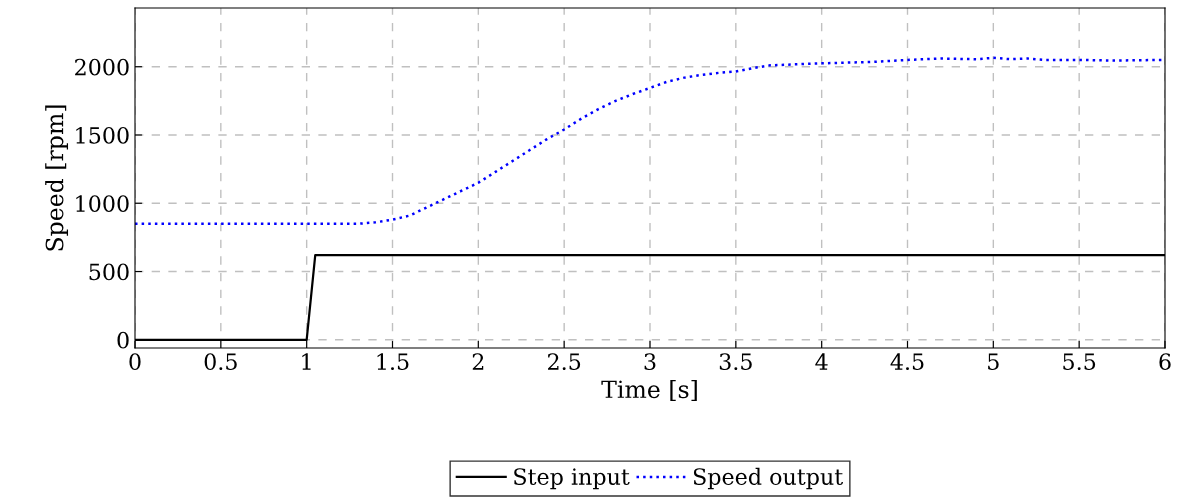 This screenshot has width=1177, height=498. Describe the element at coordinates (102, 135) in the screenshot. I see `y-tick-label: 1500` at that location.